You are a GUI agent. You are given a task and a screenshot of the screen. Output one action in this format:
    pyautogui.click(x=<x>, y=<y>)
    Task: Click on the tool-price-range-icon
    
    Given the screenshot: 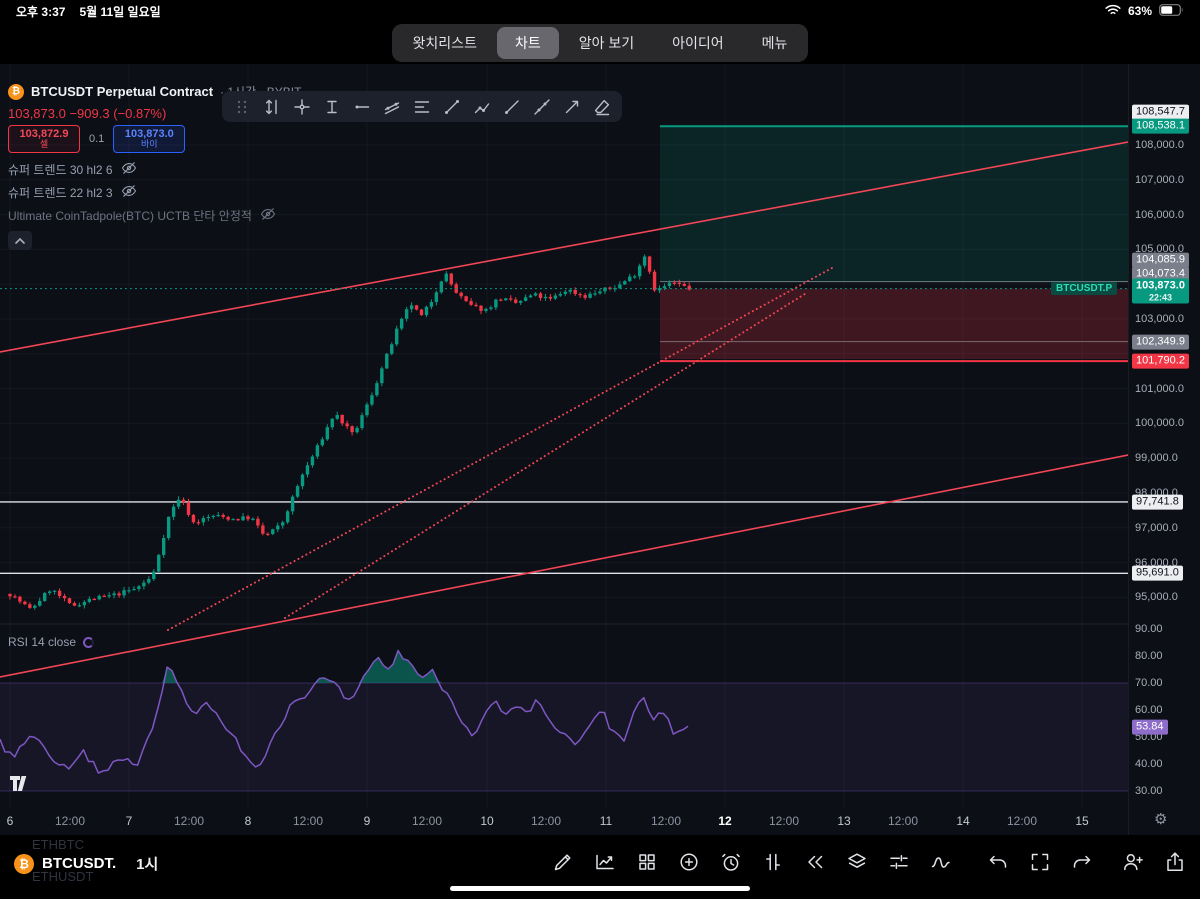 What is the action you would take?
    pyautogui.click(x=272, y=107)
    